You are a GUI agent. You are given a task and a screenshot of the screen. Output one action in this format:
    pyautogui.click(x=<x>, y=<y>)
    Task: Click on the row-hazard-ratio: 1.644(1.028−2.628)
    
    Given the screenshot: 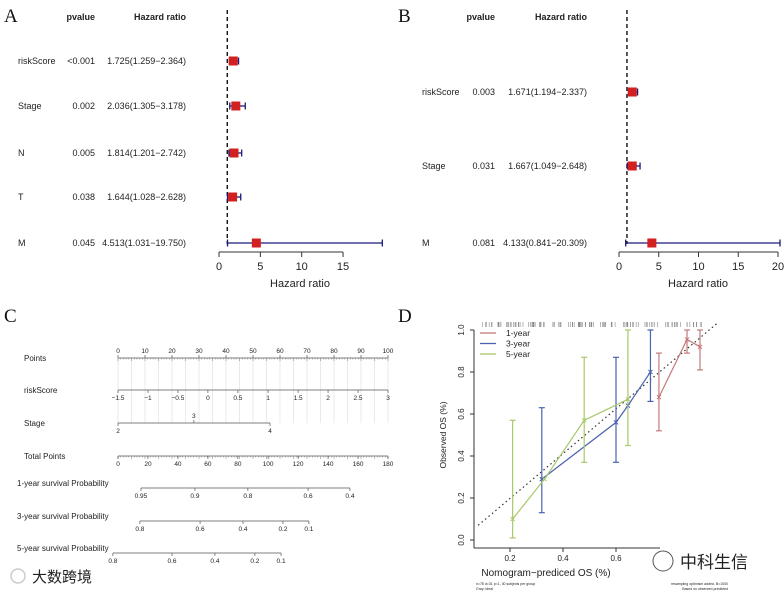 What is the action you would take?
    pyautogui.click(x=146, y=197)
    